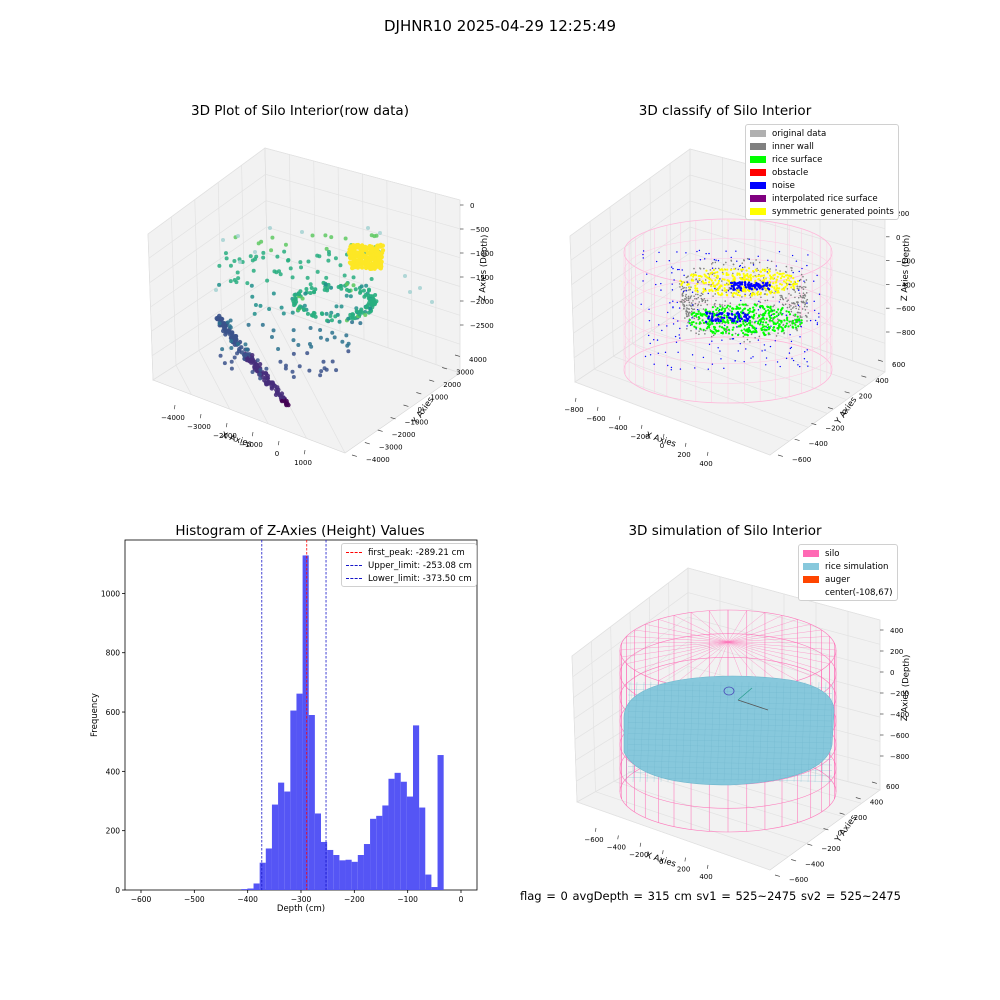 This screenshot has width=1000, height=1000. Describe the element at coordinates (745, 694) in the screenshot. I see `center-axis` at that location.